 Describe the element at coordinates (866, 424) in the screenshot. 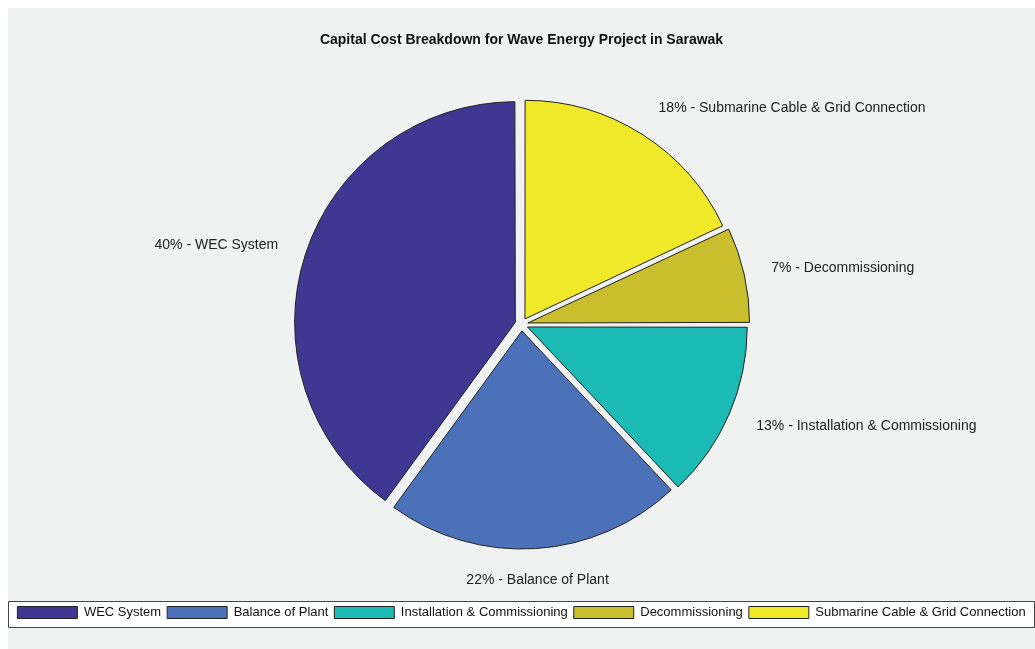

I see `data-label: 13% - Installation & Commissioning` at that location.